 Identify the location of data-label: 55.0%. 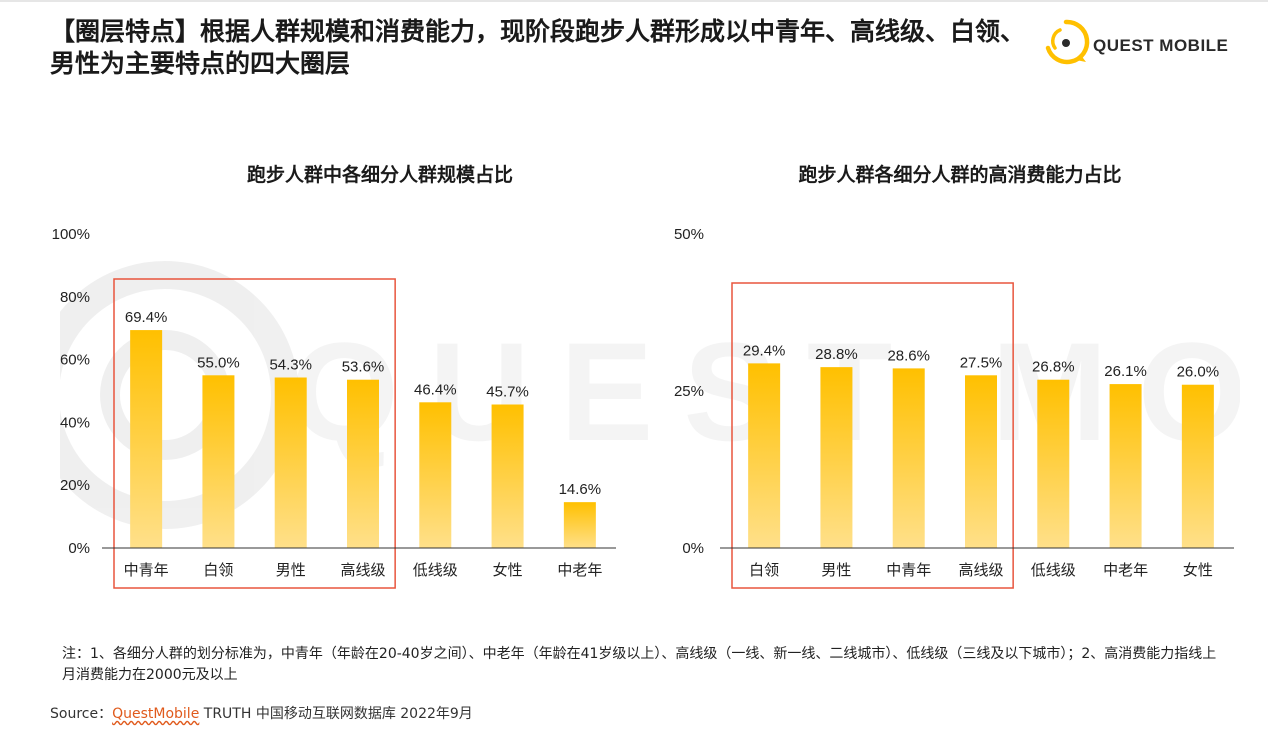
(218, 362).